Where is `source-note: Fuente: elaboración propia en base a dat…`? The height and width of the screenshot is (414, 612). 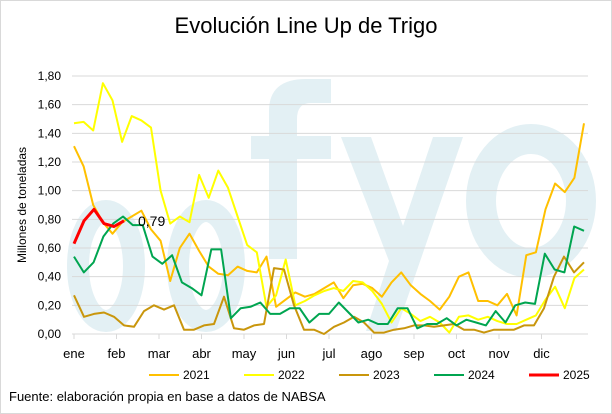 source-note: Fuente: elaboración propia en base a dat… is located at coordinates (167, 396).